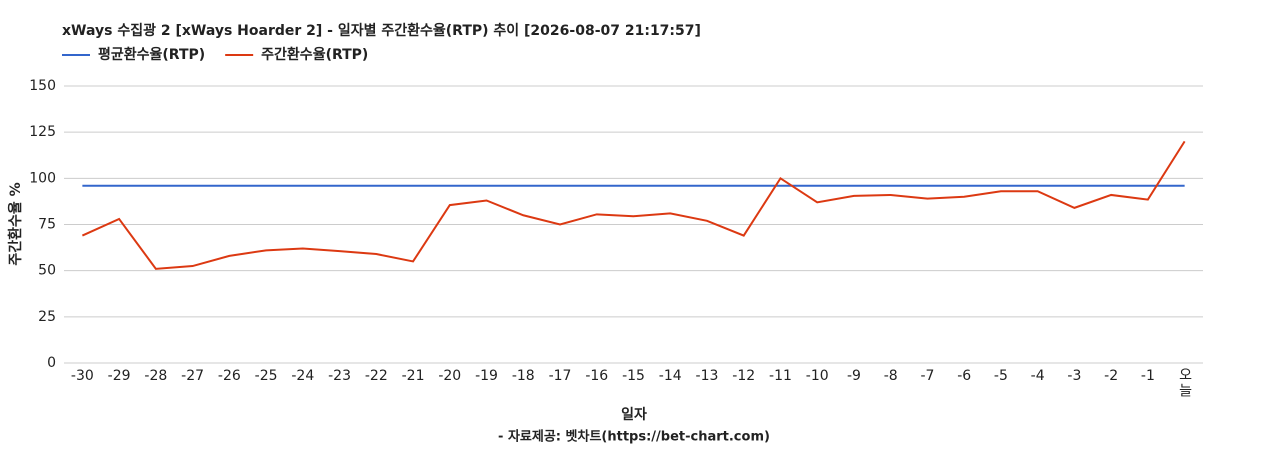  What do you see at coordinates (47, 317) in the screenshot?
I see `y-tick-label: 25` at bounding box center [47, 317].